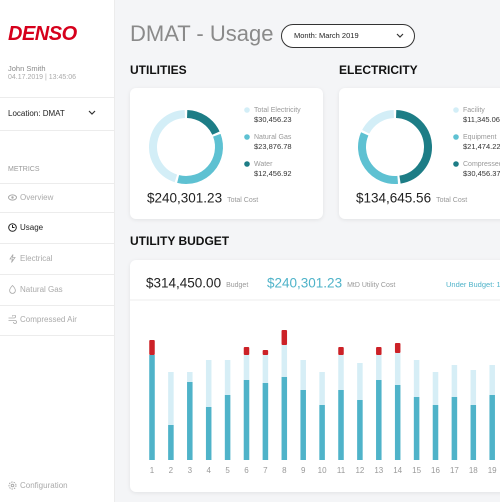 This screenshot has width=500, height=502. Describe the element at coordinates (473, 284) in the screenshot. I see `budget-status: Under Budget: 1%` at that location.